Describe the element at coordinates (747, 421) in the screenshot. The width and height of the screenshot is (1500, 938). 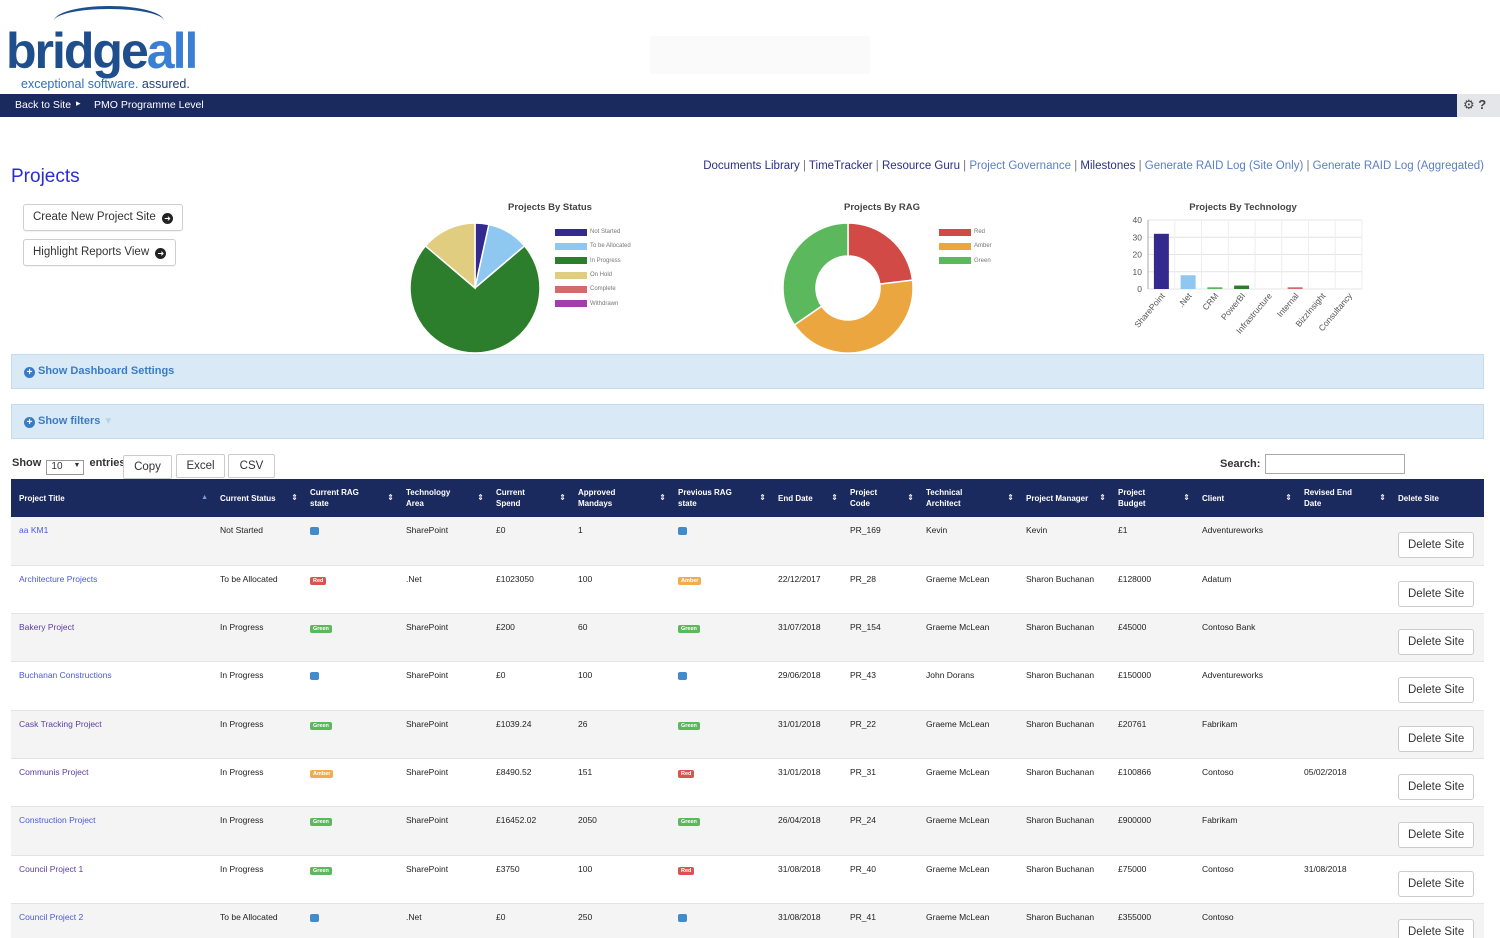
I see `filters-panel: + Show filters ▼` at that location.